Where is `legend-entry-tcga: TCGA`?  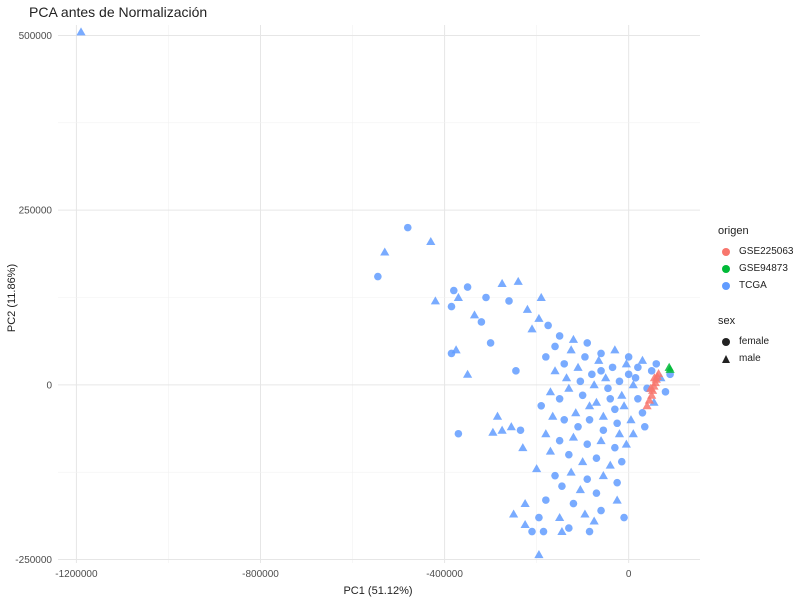 legend-entry-tcga: TCGA is located at coordinates (756, 285).